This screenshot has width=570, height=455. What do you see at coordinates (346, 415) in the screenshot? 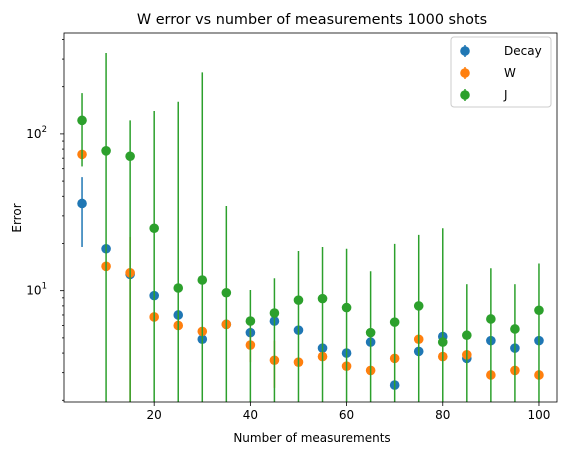
I see `x-tick-label: 60` at bounding box center [346, 415].